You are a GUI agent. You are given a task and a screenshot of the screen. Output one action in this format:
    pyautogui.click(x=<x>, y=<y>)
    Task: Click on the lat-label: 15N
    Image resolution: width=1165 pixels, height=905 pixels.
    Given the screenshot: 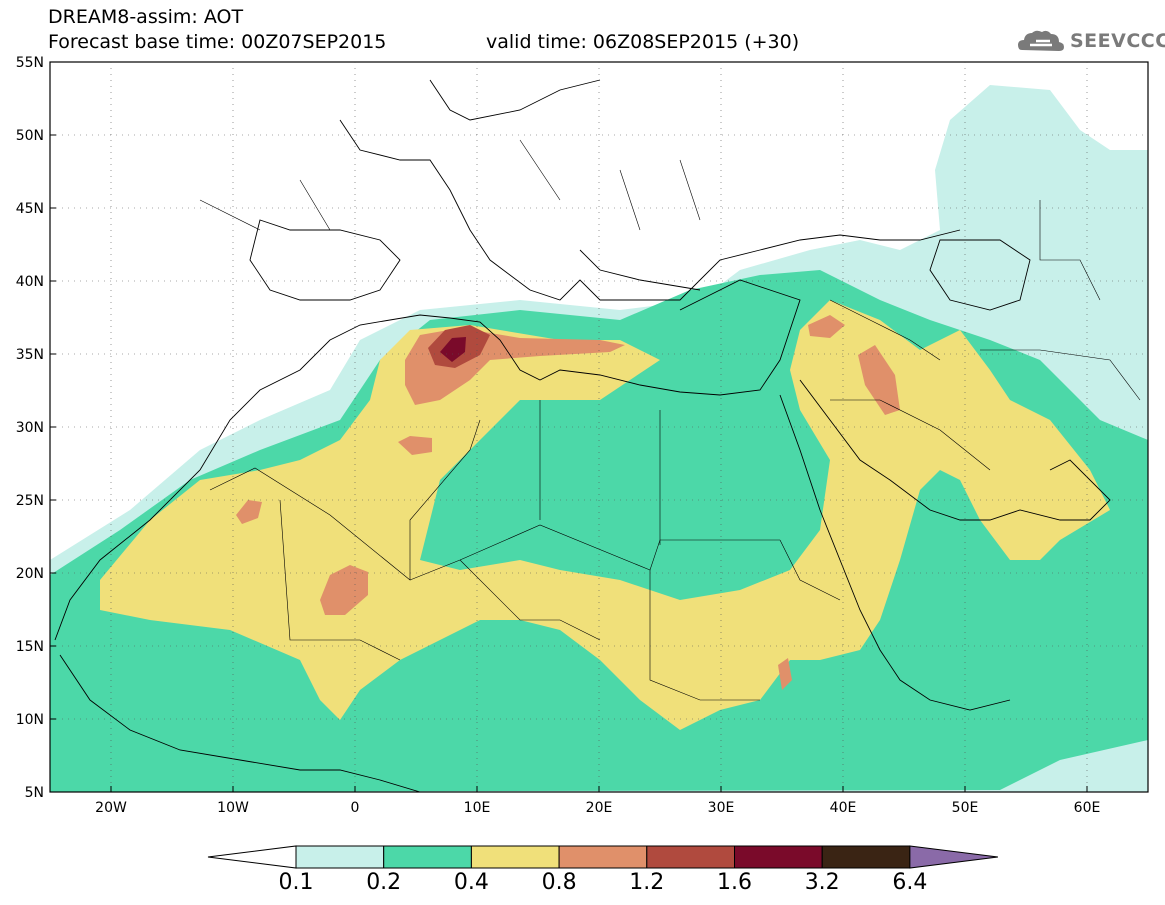 What is the action you would take?
    pyautogui.click(x=30, y=647)
    